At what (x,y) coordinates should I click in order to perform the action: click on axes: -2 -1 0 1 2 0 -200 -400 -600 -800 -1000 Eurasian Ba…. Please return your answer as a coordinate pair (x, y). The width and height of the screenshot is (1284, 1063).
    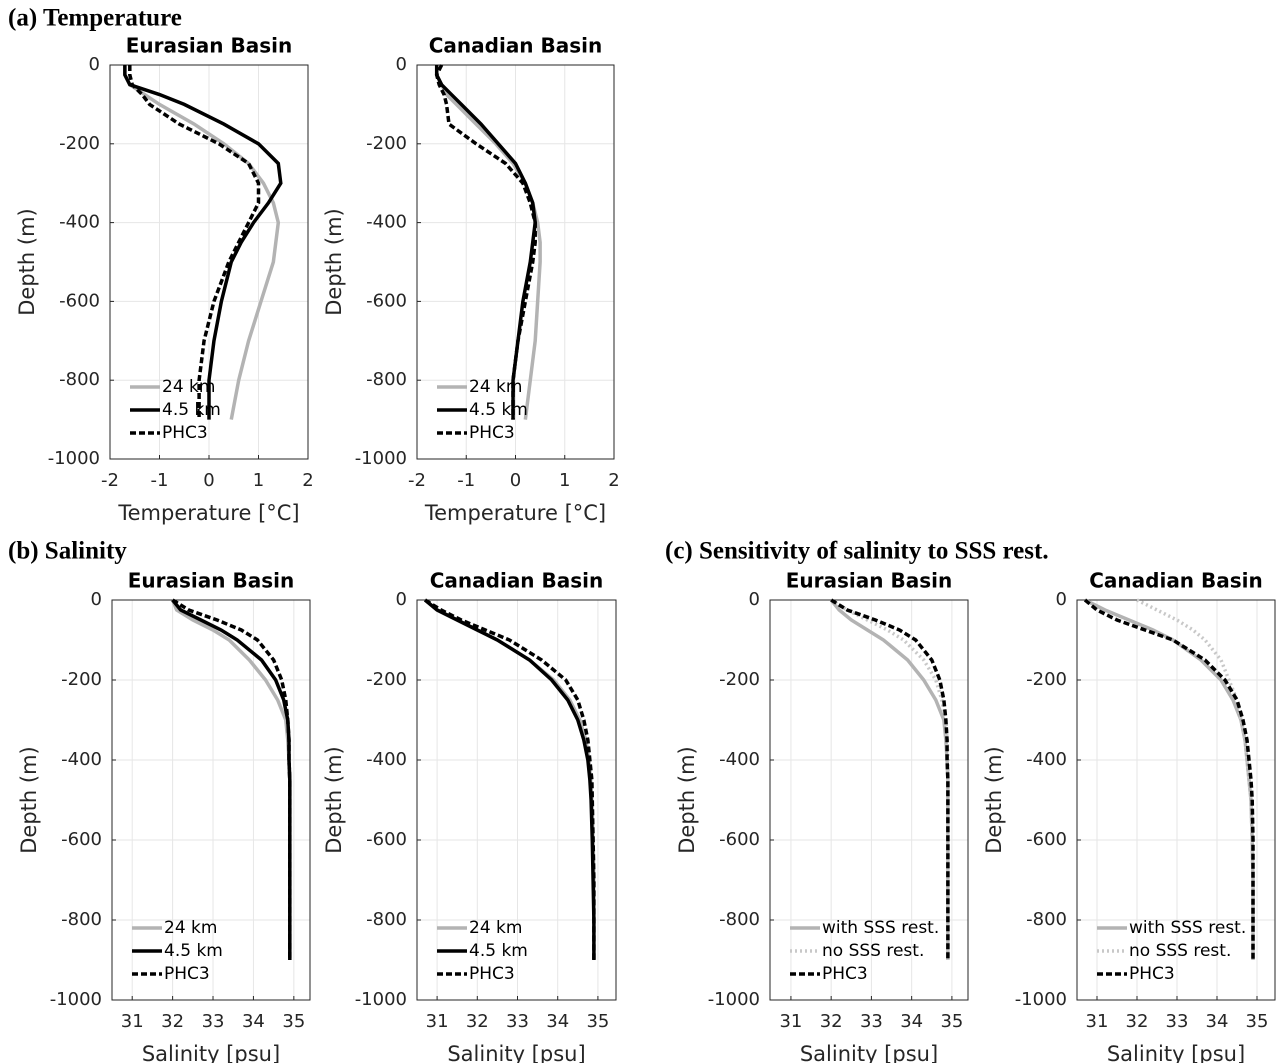
    Looking at the image, I should click on (164, 280).